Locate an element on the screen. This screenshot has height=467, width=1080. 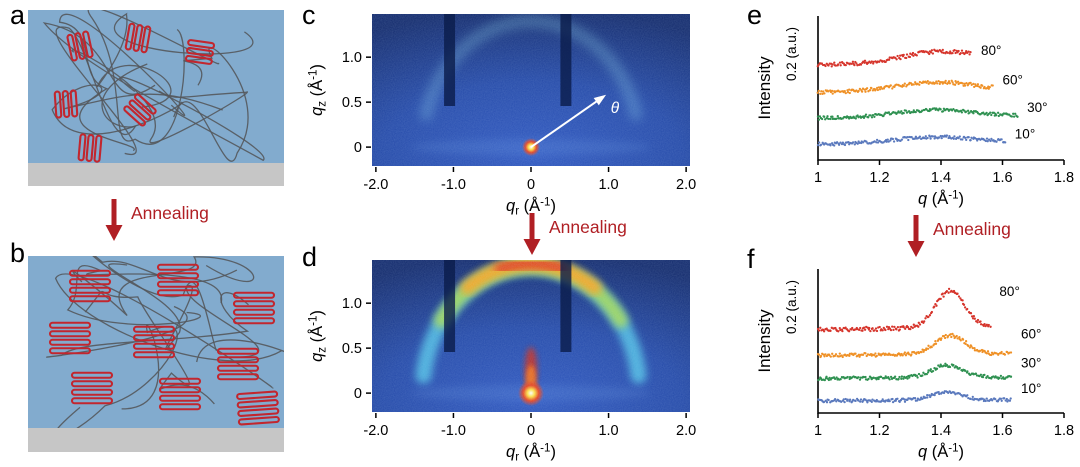
film-schematic-before is located at coordinates (156, 98).